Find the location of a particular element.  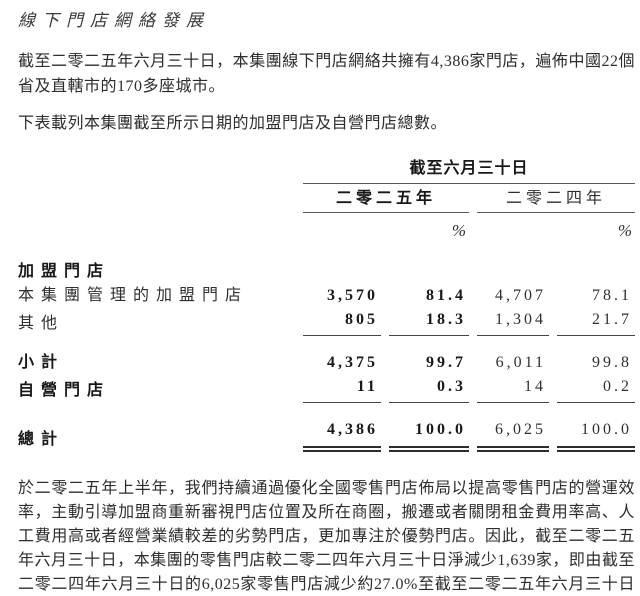

value-2025-count: 805 is located at coordinates (342, 322).